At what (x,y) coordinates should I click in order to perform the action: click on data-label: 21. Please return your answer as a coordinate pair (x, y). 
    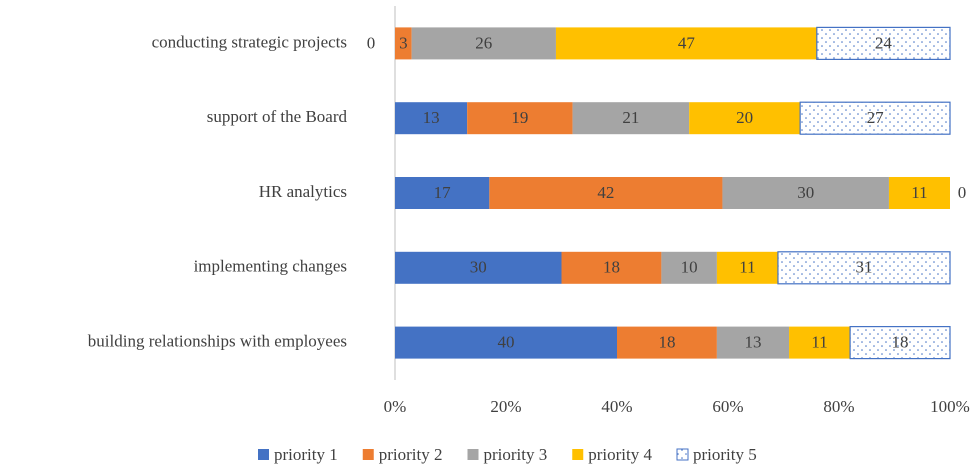
    Looking at the image, I should click on (630, 117).